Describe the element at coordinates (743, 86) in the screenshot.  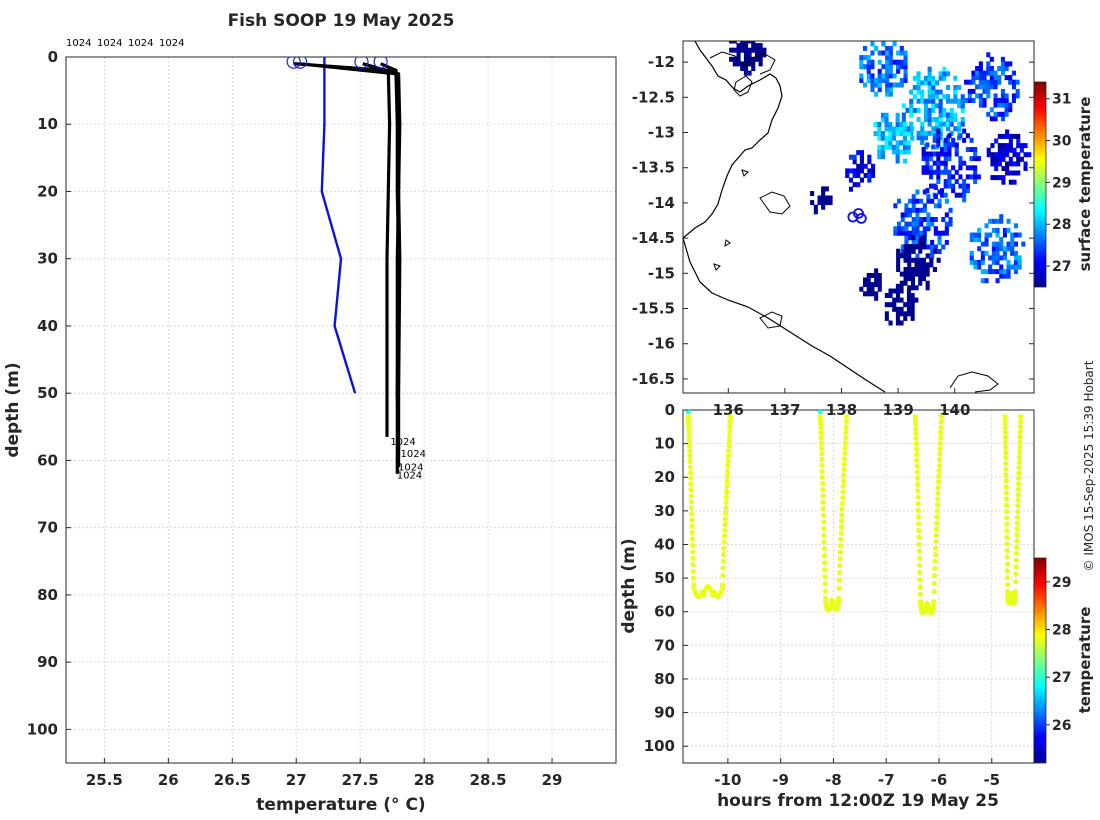
I see `island-wellesley` at that location.